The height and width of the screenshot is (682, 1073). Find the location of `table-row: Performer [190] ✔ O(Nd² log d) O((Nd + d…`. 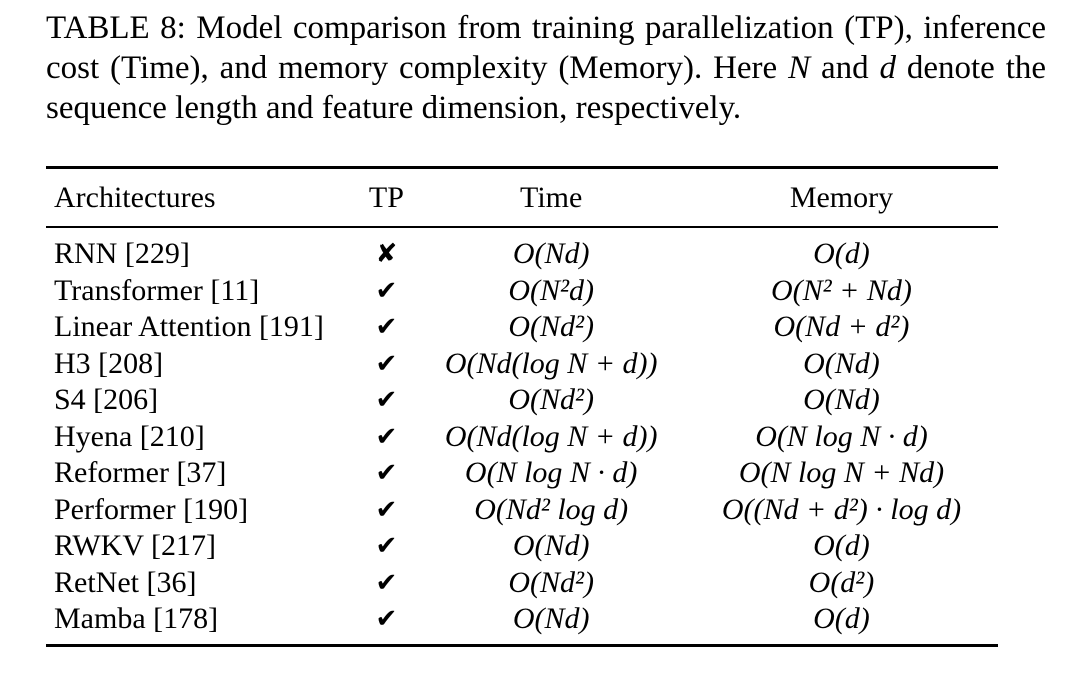

table-row: Performer [190] ✔ O(Nd² log d) O((Nd + d… is located at coordinates (522, 510).